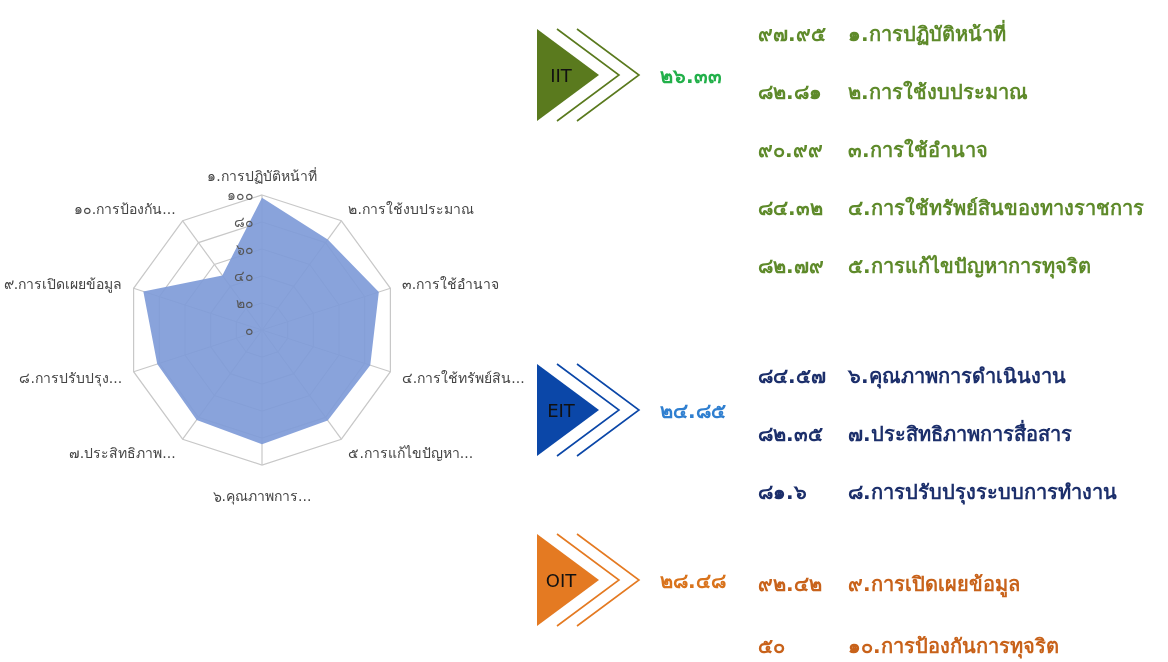  I want to click on text: ๙๐.๙๙, so click(790, 150).